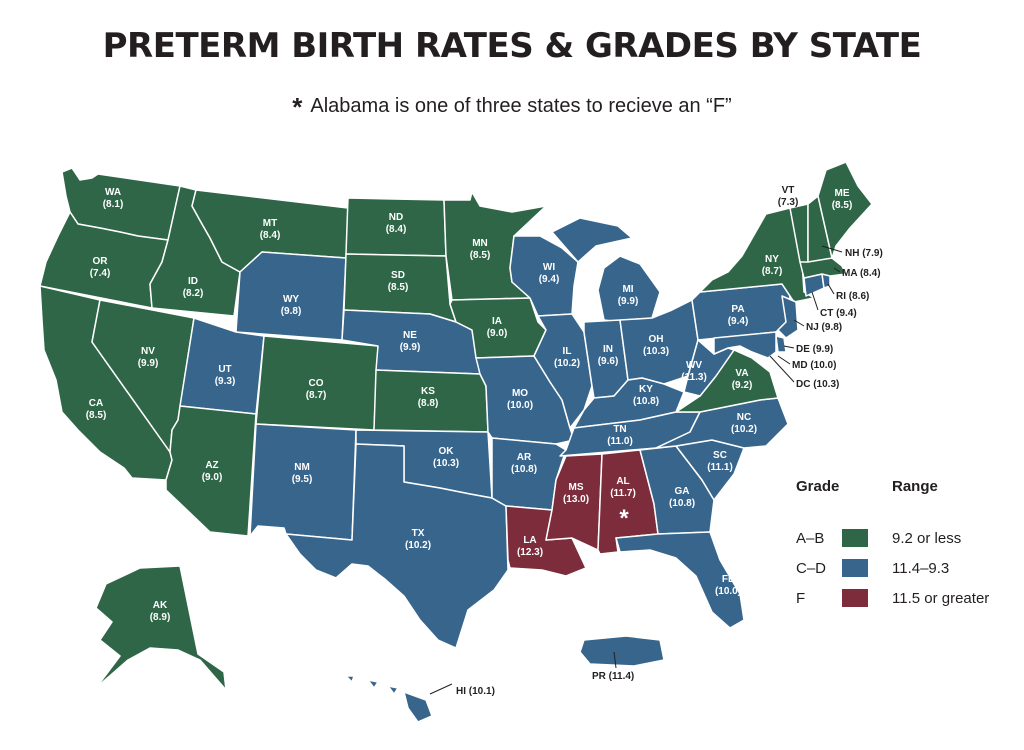 This screenshot has width=1024, height=750. I want to click on label-AZ-abbr: AZ, so click(211, 465).